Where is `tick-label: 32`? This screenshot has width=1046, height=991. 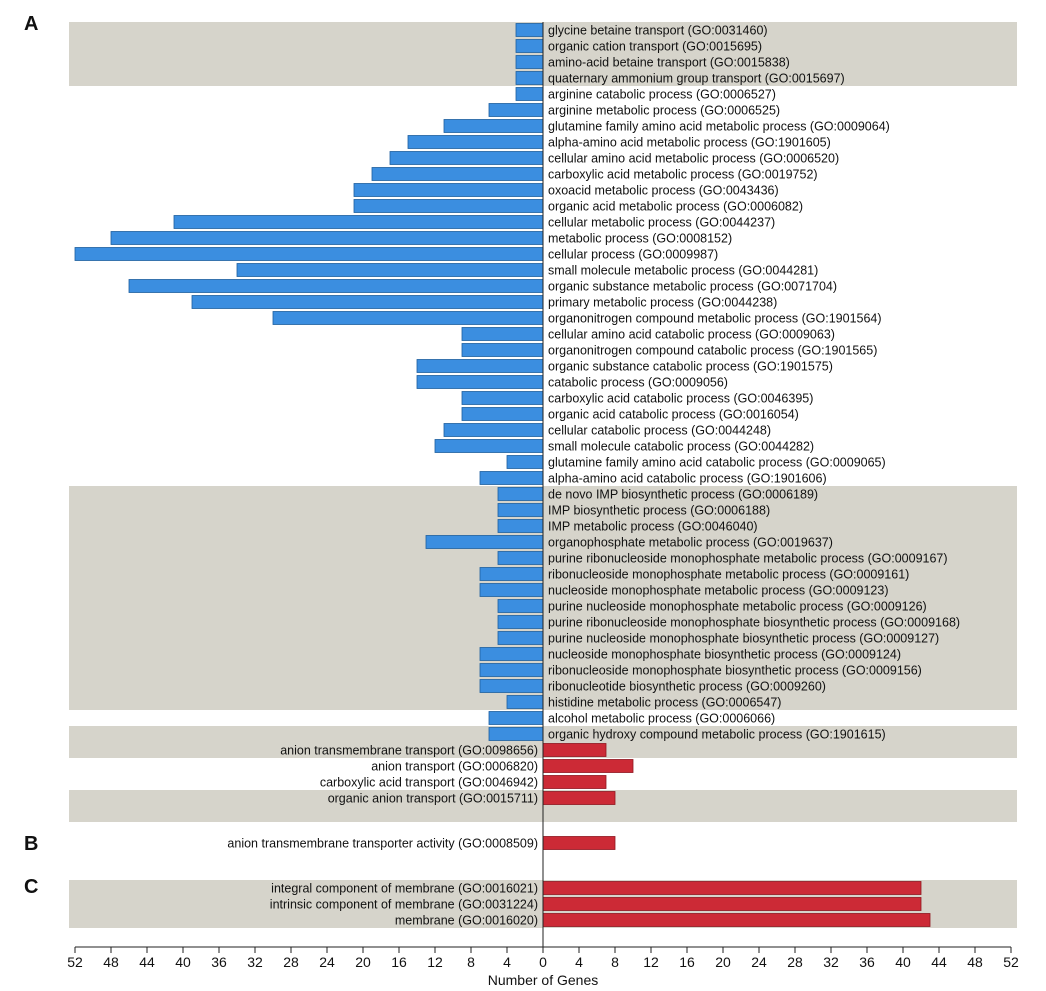
tick-label: 32 is located at coordinates (831, 962).